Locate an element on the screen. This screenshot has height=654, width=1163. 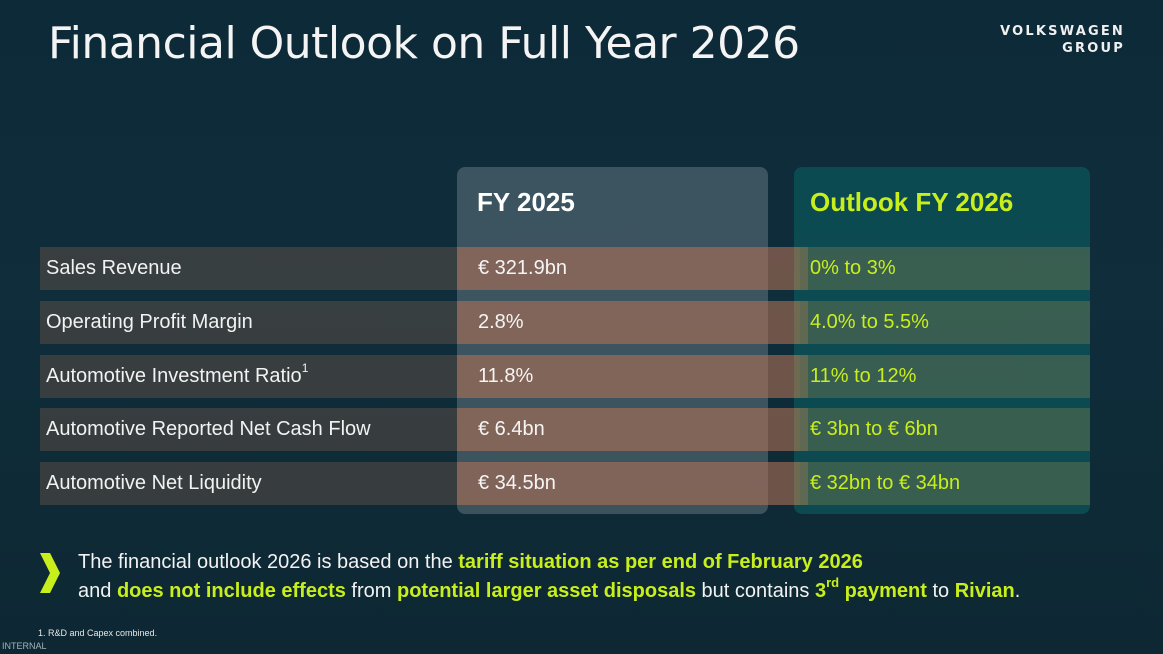
row-fy2025-value: € 34.5bn is located at coordinates (517, 483).